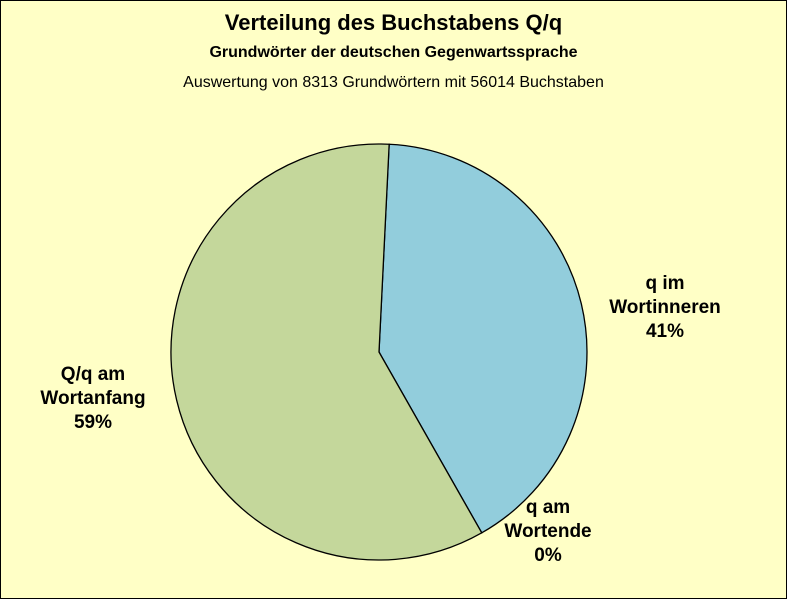  What do you see at coordinates (93, 422) in the screenshot?
I see `slice-percent: 59%` at bounding box center [93, 422].